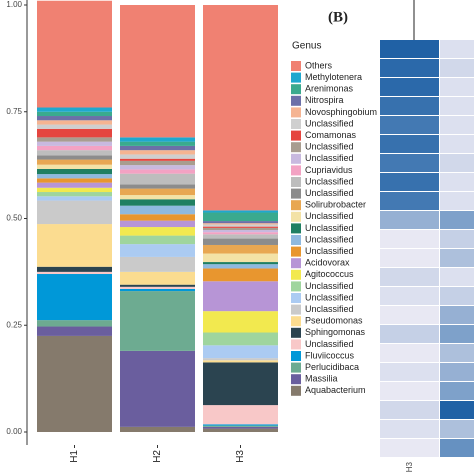  I want to click on legend-label: Sphingomonas, so click(335, 332).